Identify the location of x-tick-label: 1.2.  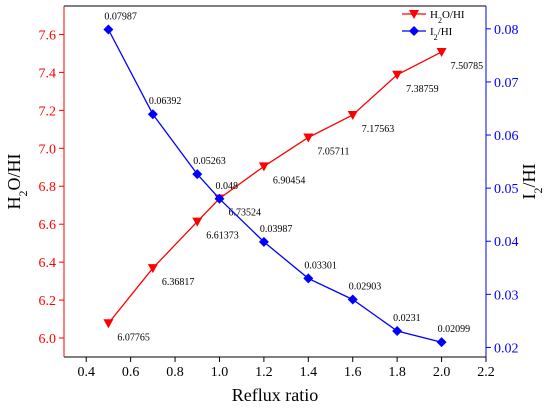
(264, 372).